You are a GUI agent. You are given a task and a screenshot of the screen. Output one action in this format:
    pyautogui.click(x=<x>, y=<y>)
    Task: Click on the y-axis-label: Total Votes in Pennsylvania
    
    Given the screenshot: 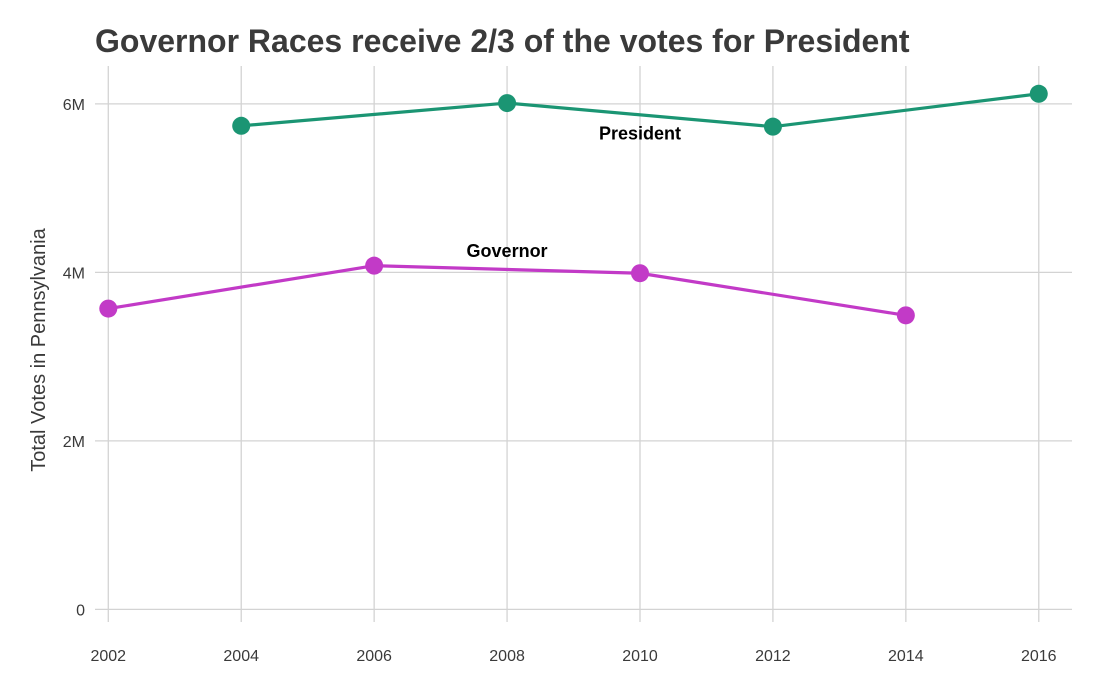 What is the action you would take?
    pyautogui.click(x=39, y=349)
    